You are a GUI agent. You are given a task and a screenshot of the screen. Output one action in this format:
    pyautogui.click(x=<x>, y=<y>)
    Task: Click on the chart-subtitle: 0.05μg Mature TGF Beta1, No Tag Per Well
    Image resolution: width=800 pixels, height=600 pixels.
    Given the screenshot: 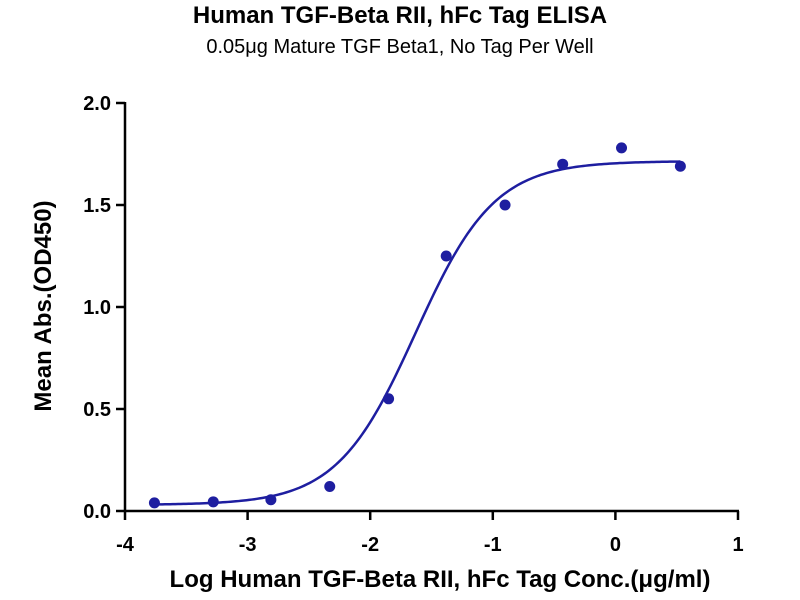 What is the action you would take?
    pyautogui.click(x=400, y=47)
    